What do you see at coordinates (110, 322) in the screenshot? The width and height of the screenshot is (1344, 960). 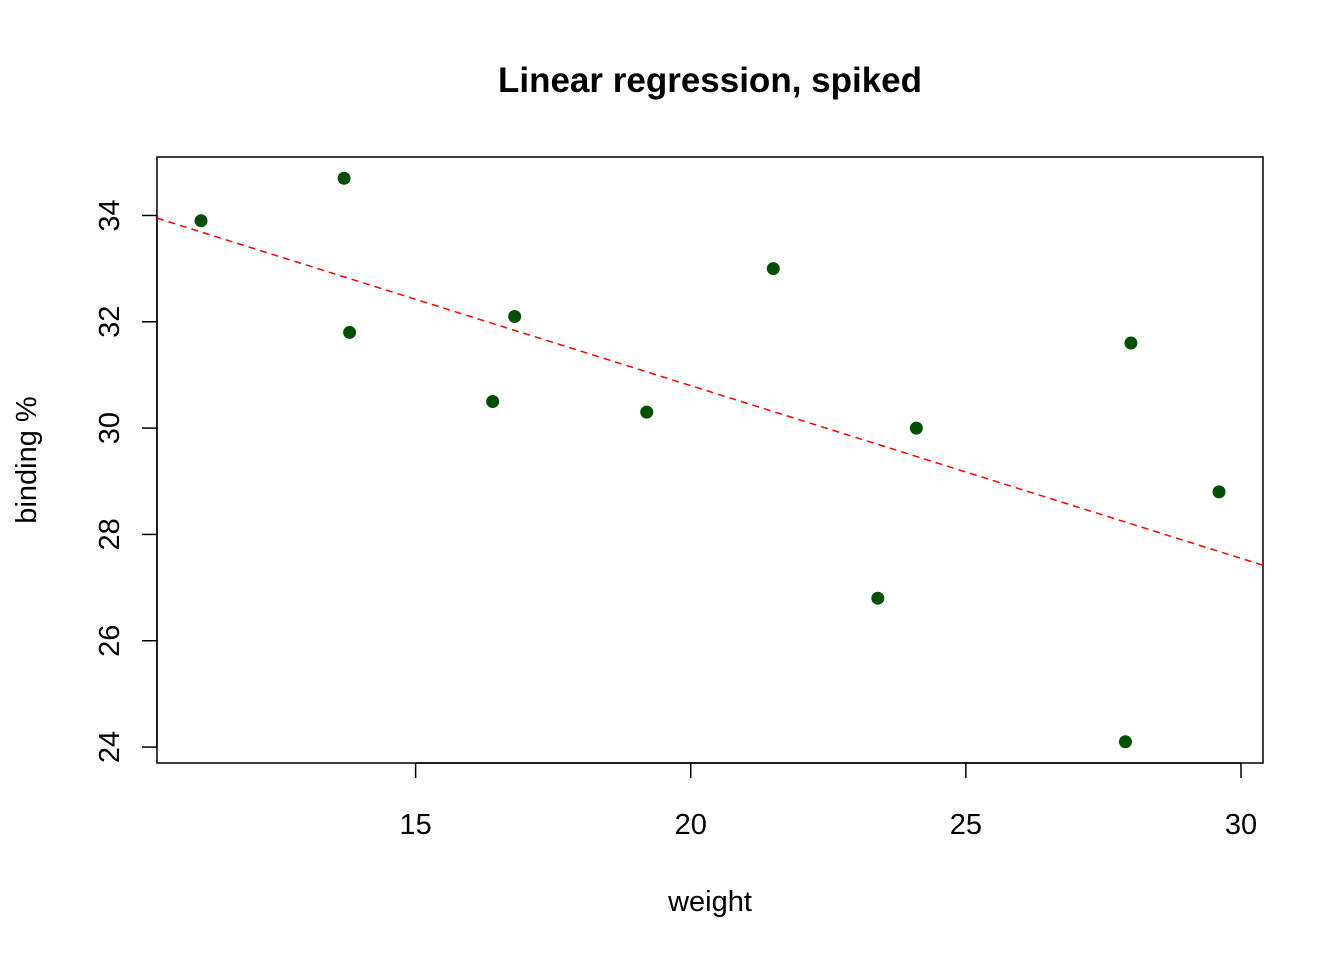 I see `y-tick-label: 32` at bounding box center [110, 322].